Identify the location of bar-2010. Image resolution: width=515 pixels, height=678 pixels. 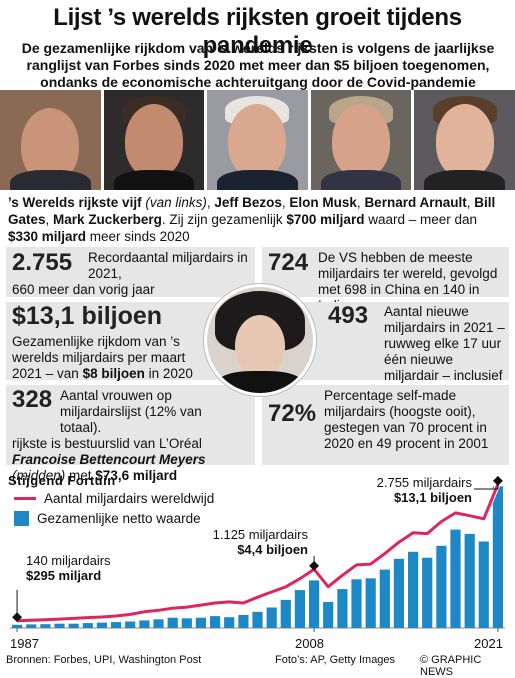
(342, 608).